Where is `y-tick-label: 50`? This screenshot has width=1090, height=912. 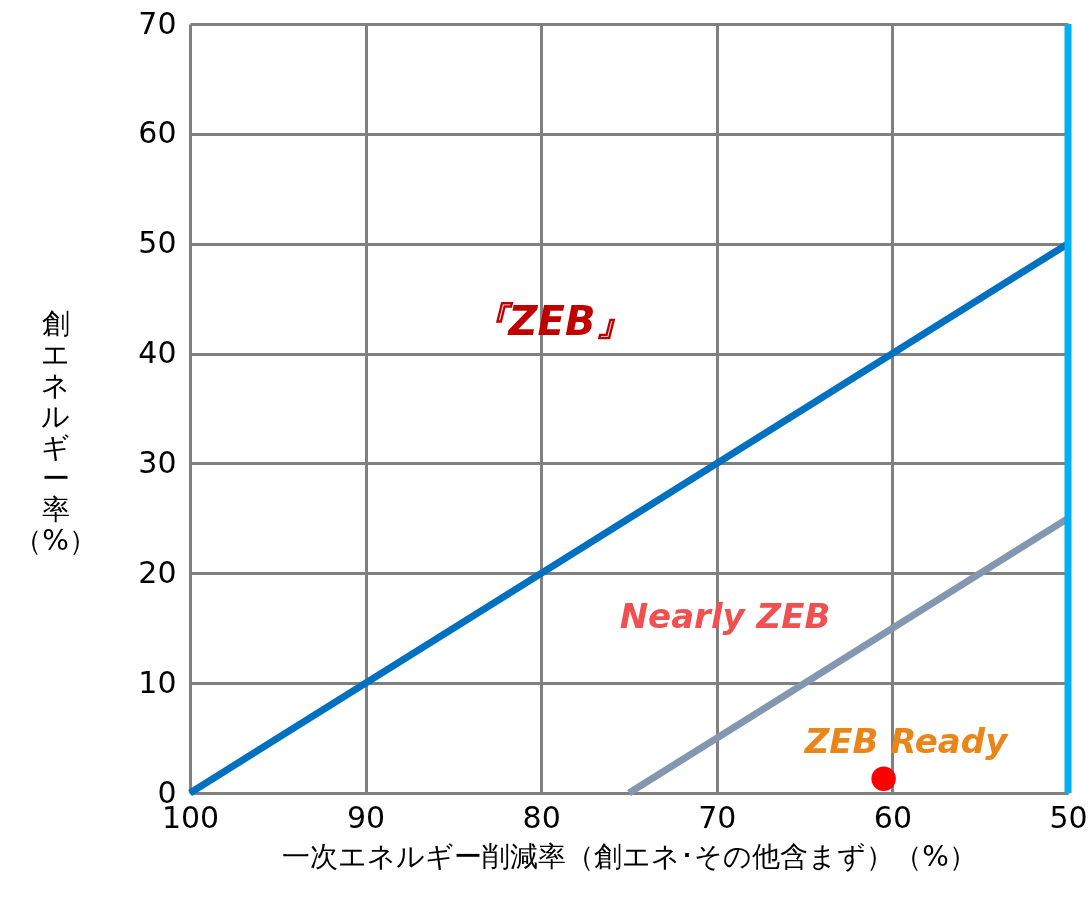
y-tick-label: 50 is located at coordinates (157, 243).